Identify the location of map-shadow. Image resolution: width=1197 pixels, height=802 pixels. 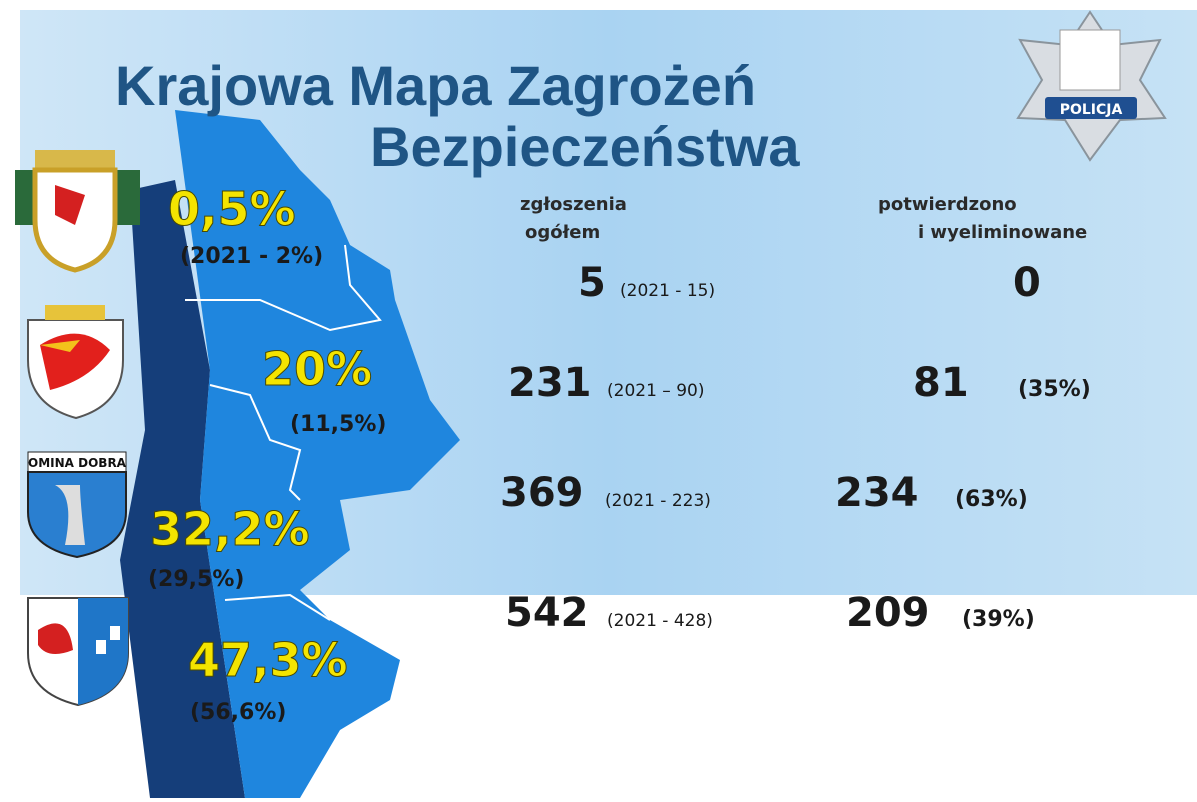
(182, 489).